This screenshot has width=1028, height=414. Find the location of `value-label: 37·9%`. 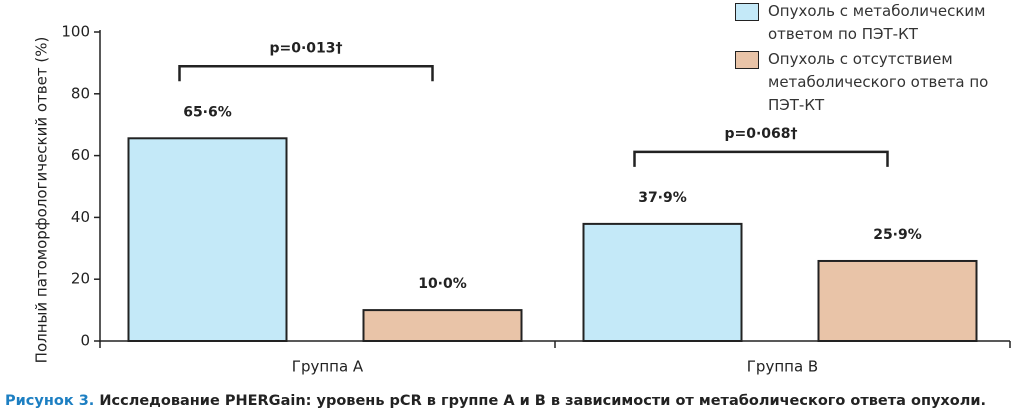

value-label: 37·9% is located at coordinates (662, 198).